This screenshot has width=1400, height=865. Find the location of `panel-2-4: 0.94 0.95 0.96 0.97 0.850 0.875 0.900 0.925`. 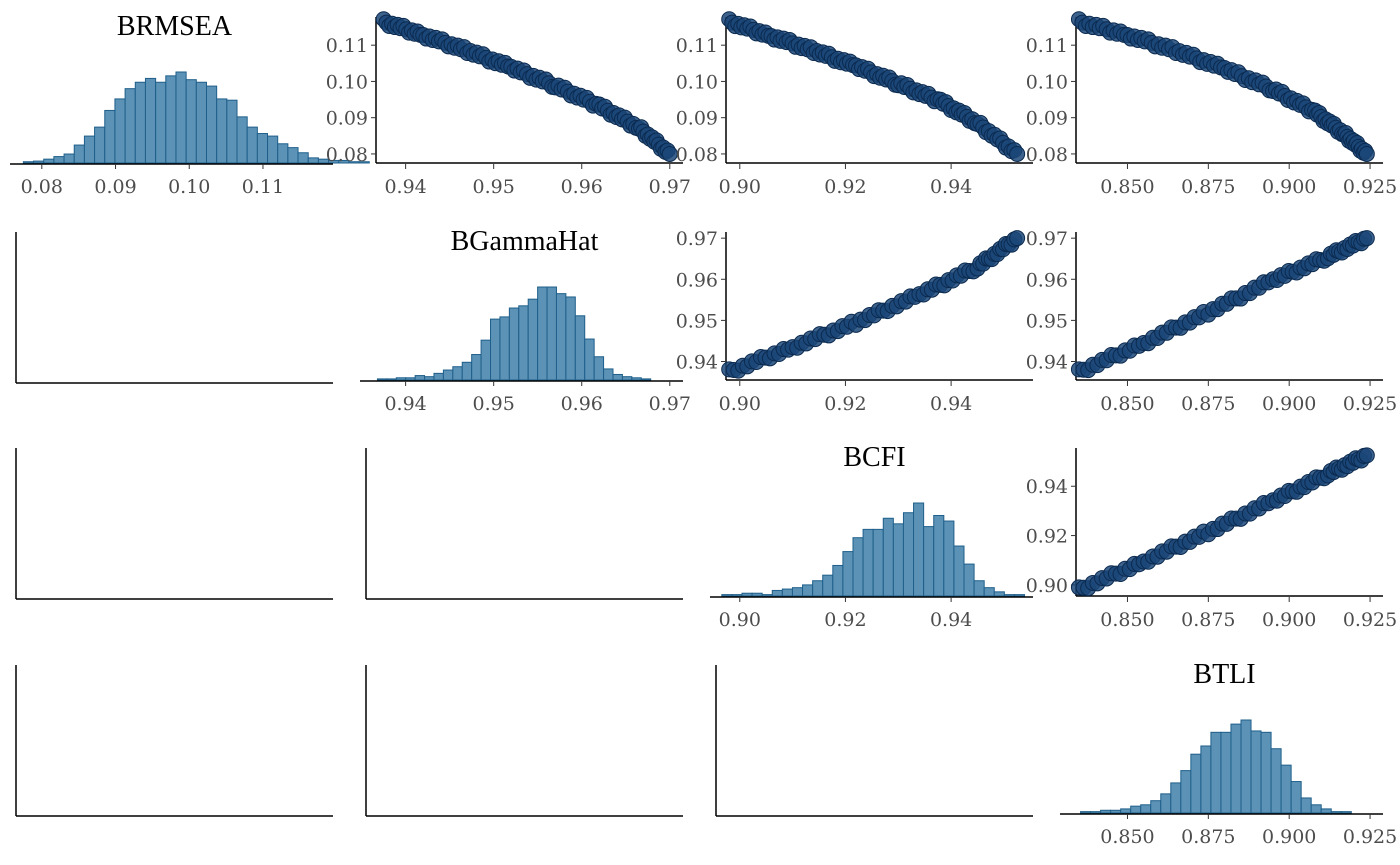

panel-2-4: 0.94 0.95 0.96 0.97 0.850 0.875 0.900 0.925 is located at coordinates (1212, 321).